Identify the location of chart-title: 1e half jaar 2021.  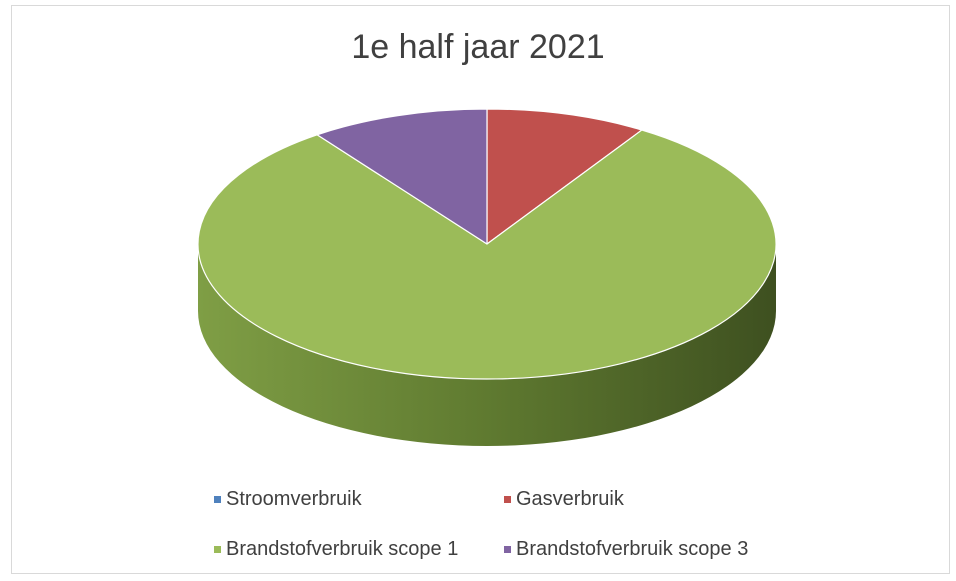
(478, 47).